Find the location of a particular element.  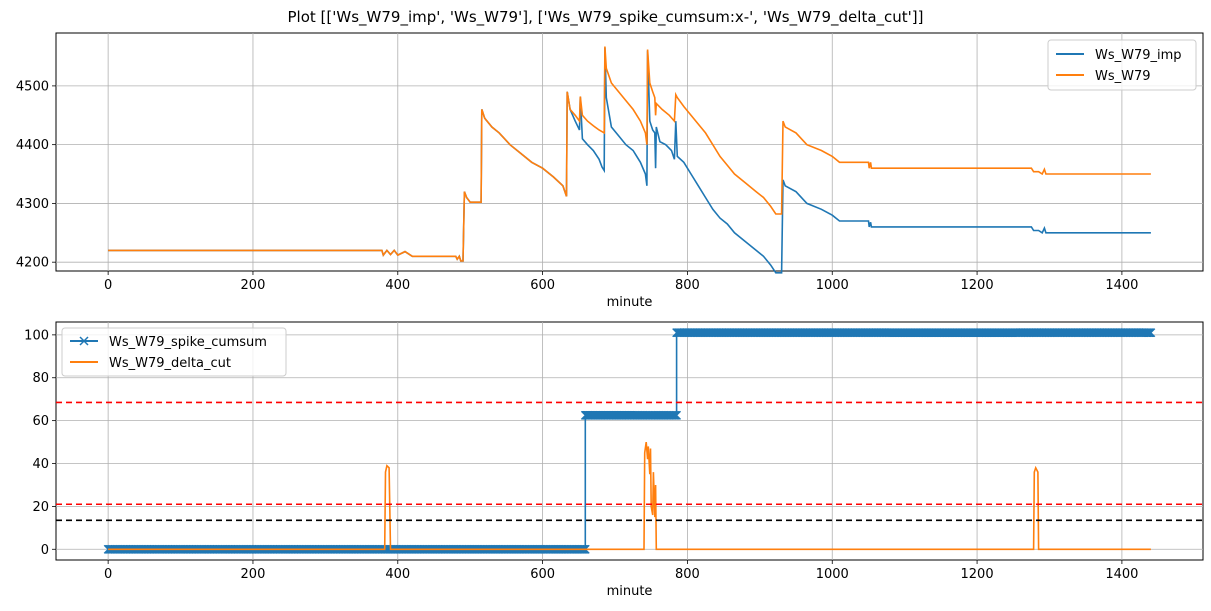

bottom-legend: Ws_W79_spike_cumsum Ws_W79_delta_cut is located at coordinates (174, 352).